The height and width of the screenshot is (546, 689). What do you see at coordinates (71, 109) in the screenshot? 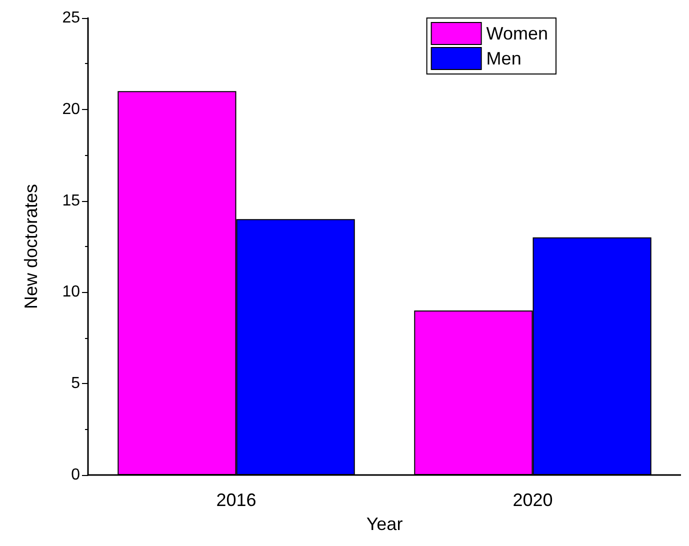
I see `y-tick-label: 20` at bounding box center [71, 109].